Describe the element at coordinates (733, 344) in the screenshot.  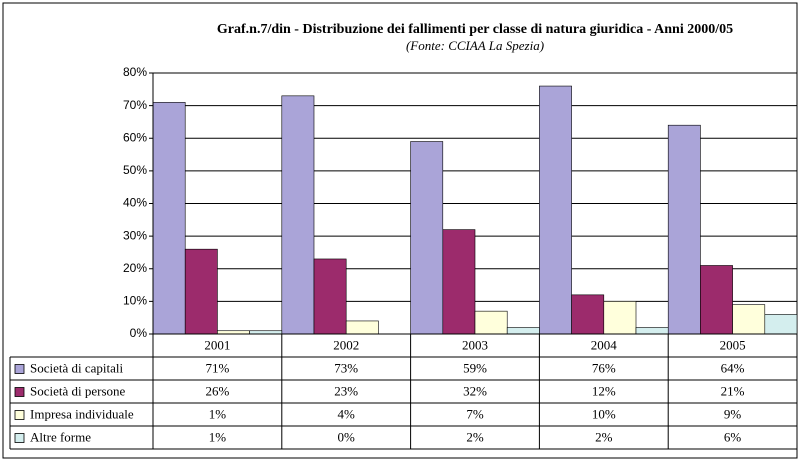
I see `x-tick-label: 2005` at that location.